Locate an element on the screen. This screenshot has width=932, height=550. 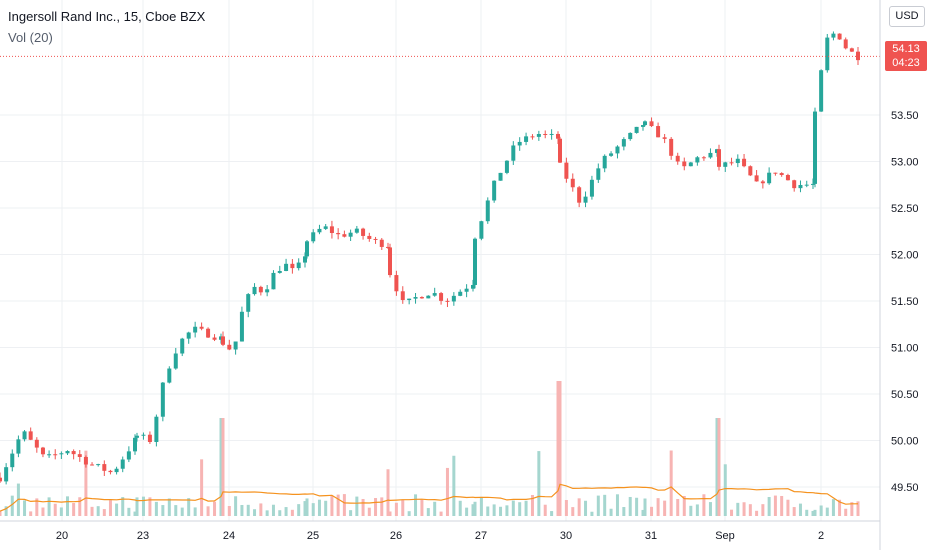
price-tick-label: 52.50 is located at coordinates (905, 209).